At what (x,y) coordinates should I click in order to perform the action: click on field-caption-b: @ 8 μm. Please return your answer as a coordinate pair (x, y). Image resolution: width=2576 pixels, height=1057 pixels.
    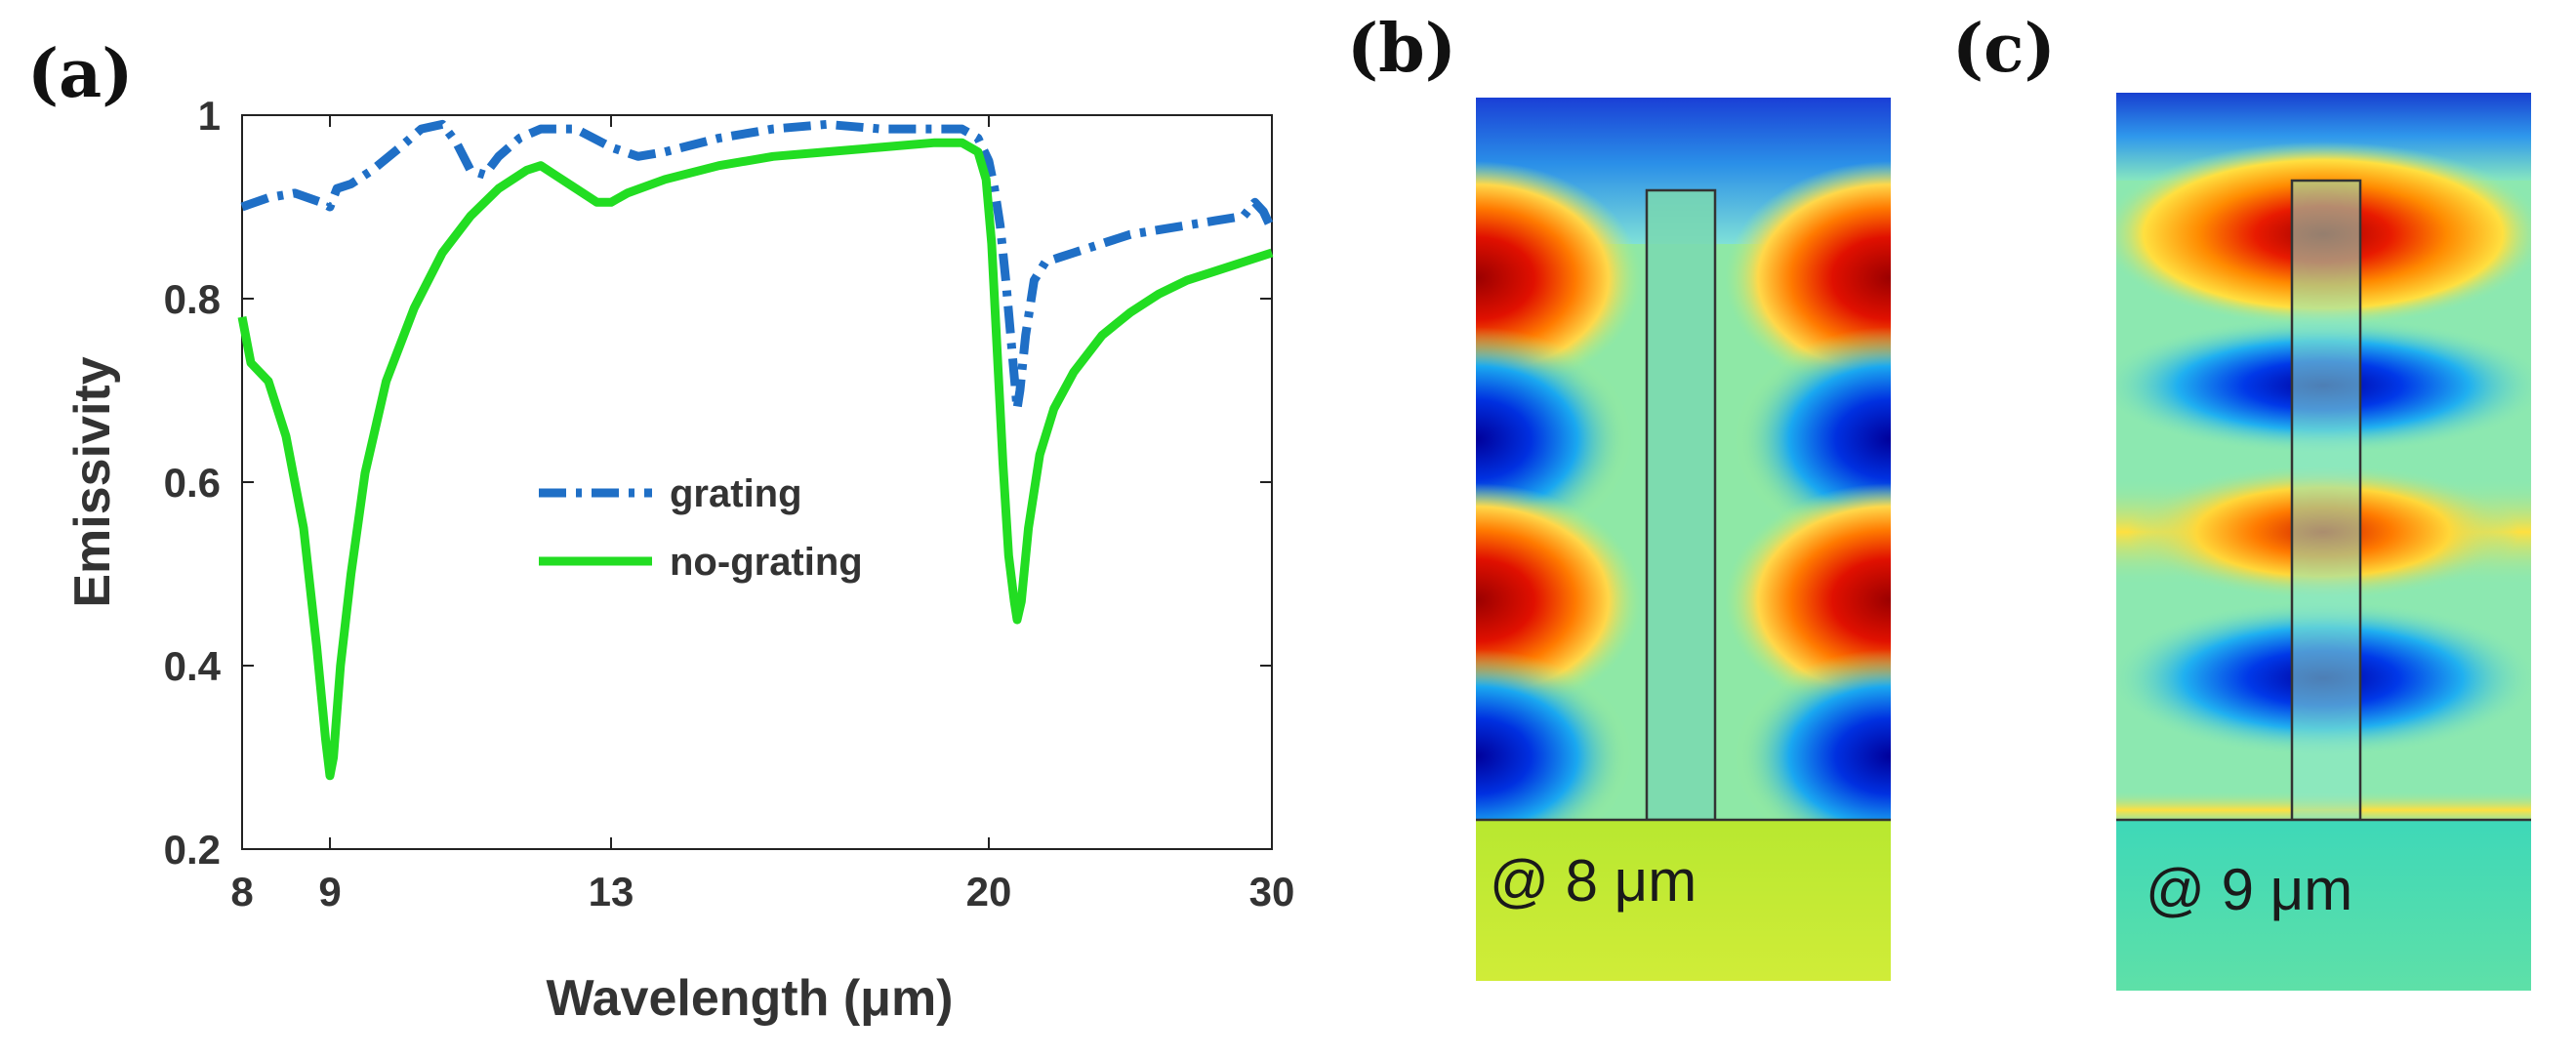
    Looking at the image, I should click on (1593, 881).